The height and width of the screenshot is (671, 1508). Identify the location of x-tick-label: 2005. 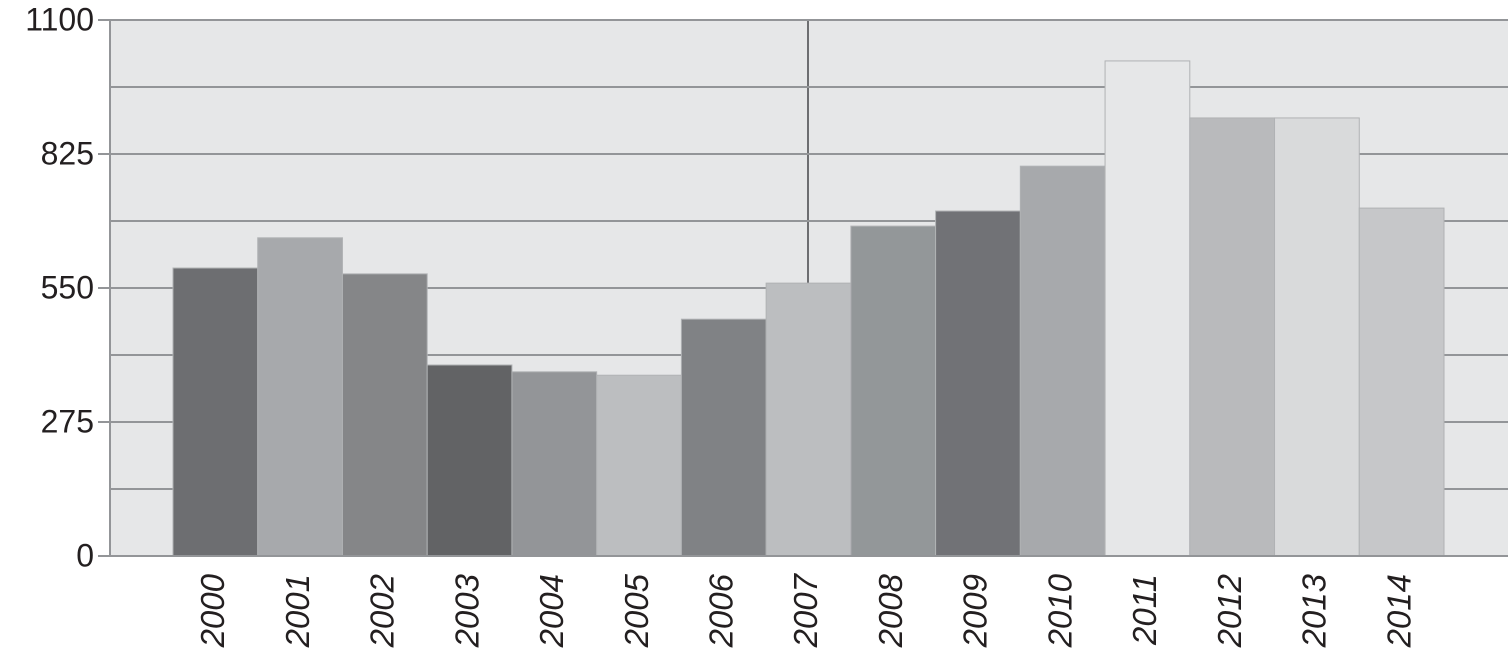
(636, 610).